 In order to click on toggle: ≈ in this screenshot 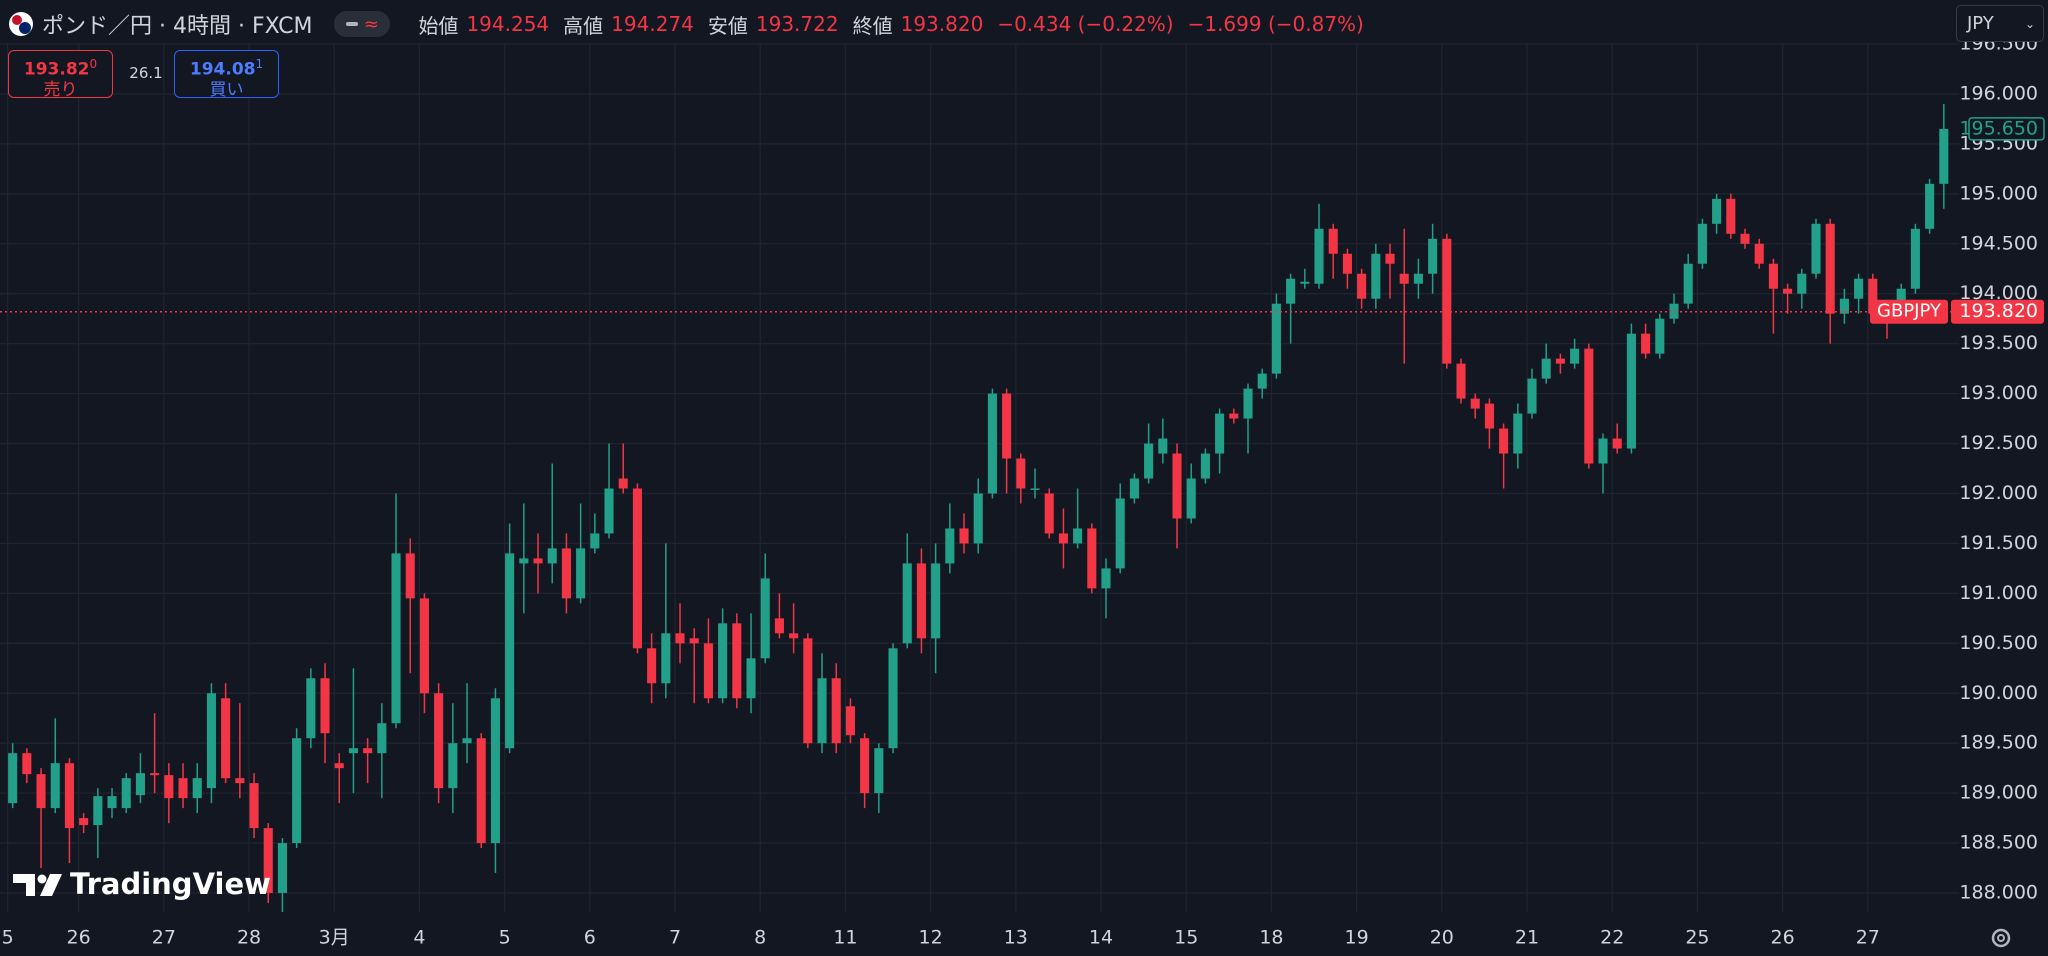, I will do `click(362, 24)`.